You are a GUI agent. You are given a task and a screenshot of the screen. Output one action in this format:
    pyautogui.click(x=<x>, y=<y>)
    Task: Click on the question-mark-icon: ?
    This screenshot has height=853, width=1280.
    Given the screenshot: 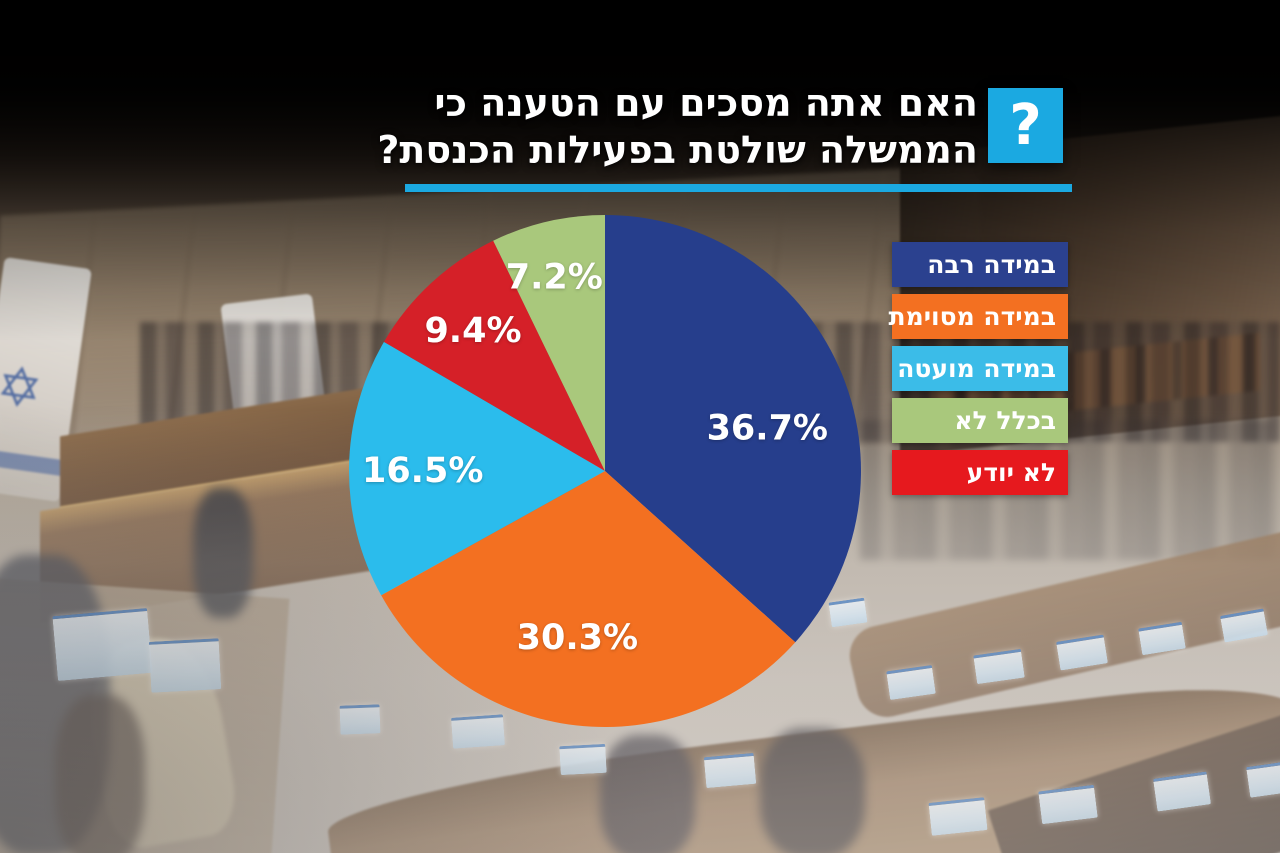 What is the action you would take?
    pyautogui.click(x=1025, y=125)
    